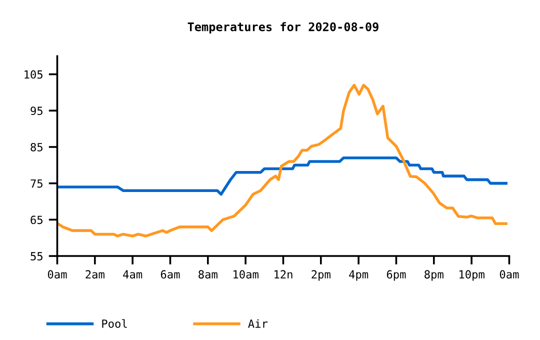 Image resolution: width=540 pixels, height=340 pixels. What do you see at coordinates (283, 274) in the screenshot?
I see `x-tick-label: 12n` at bounding box center [283, 274].